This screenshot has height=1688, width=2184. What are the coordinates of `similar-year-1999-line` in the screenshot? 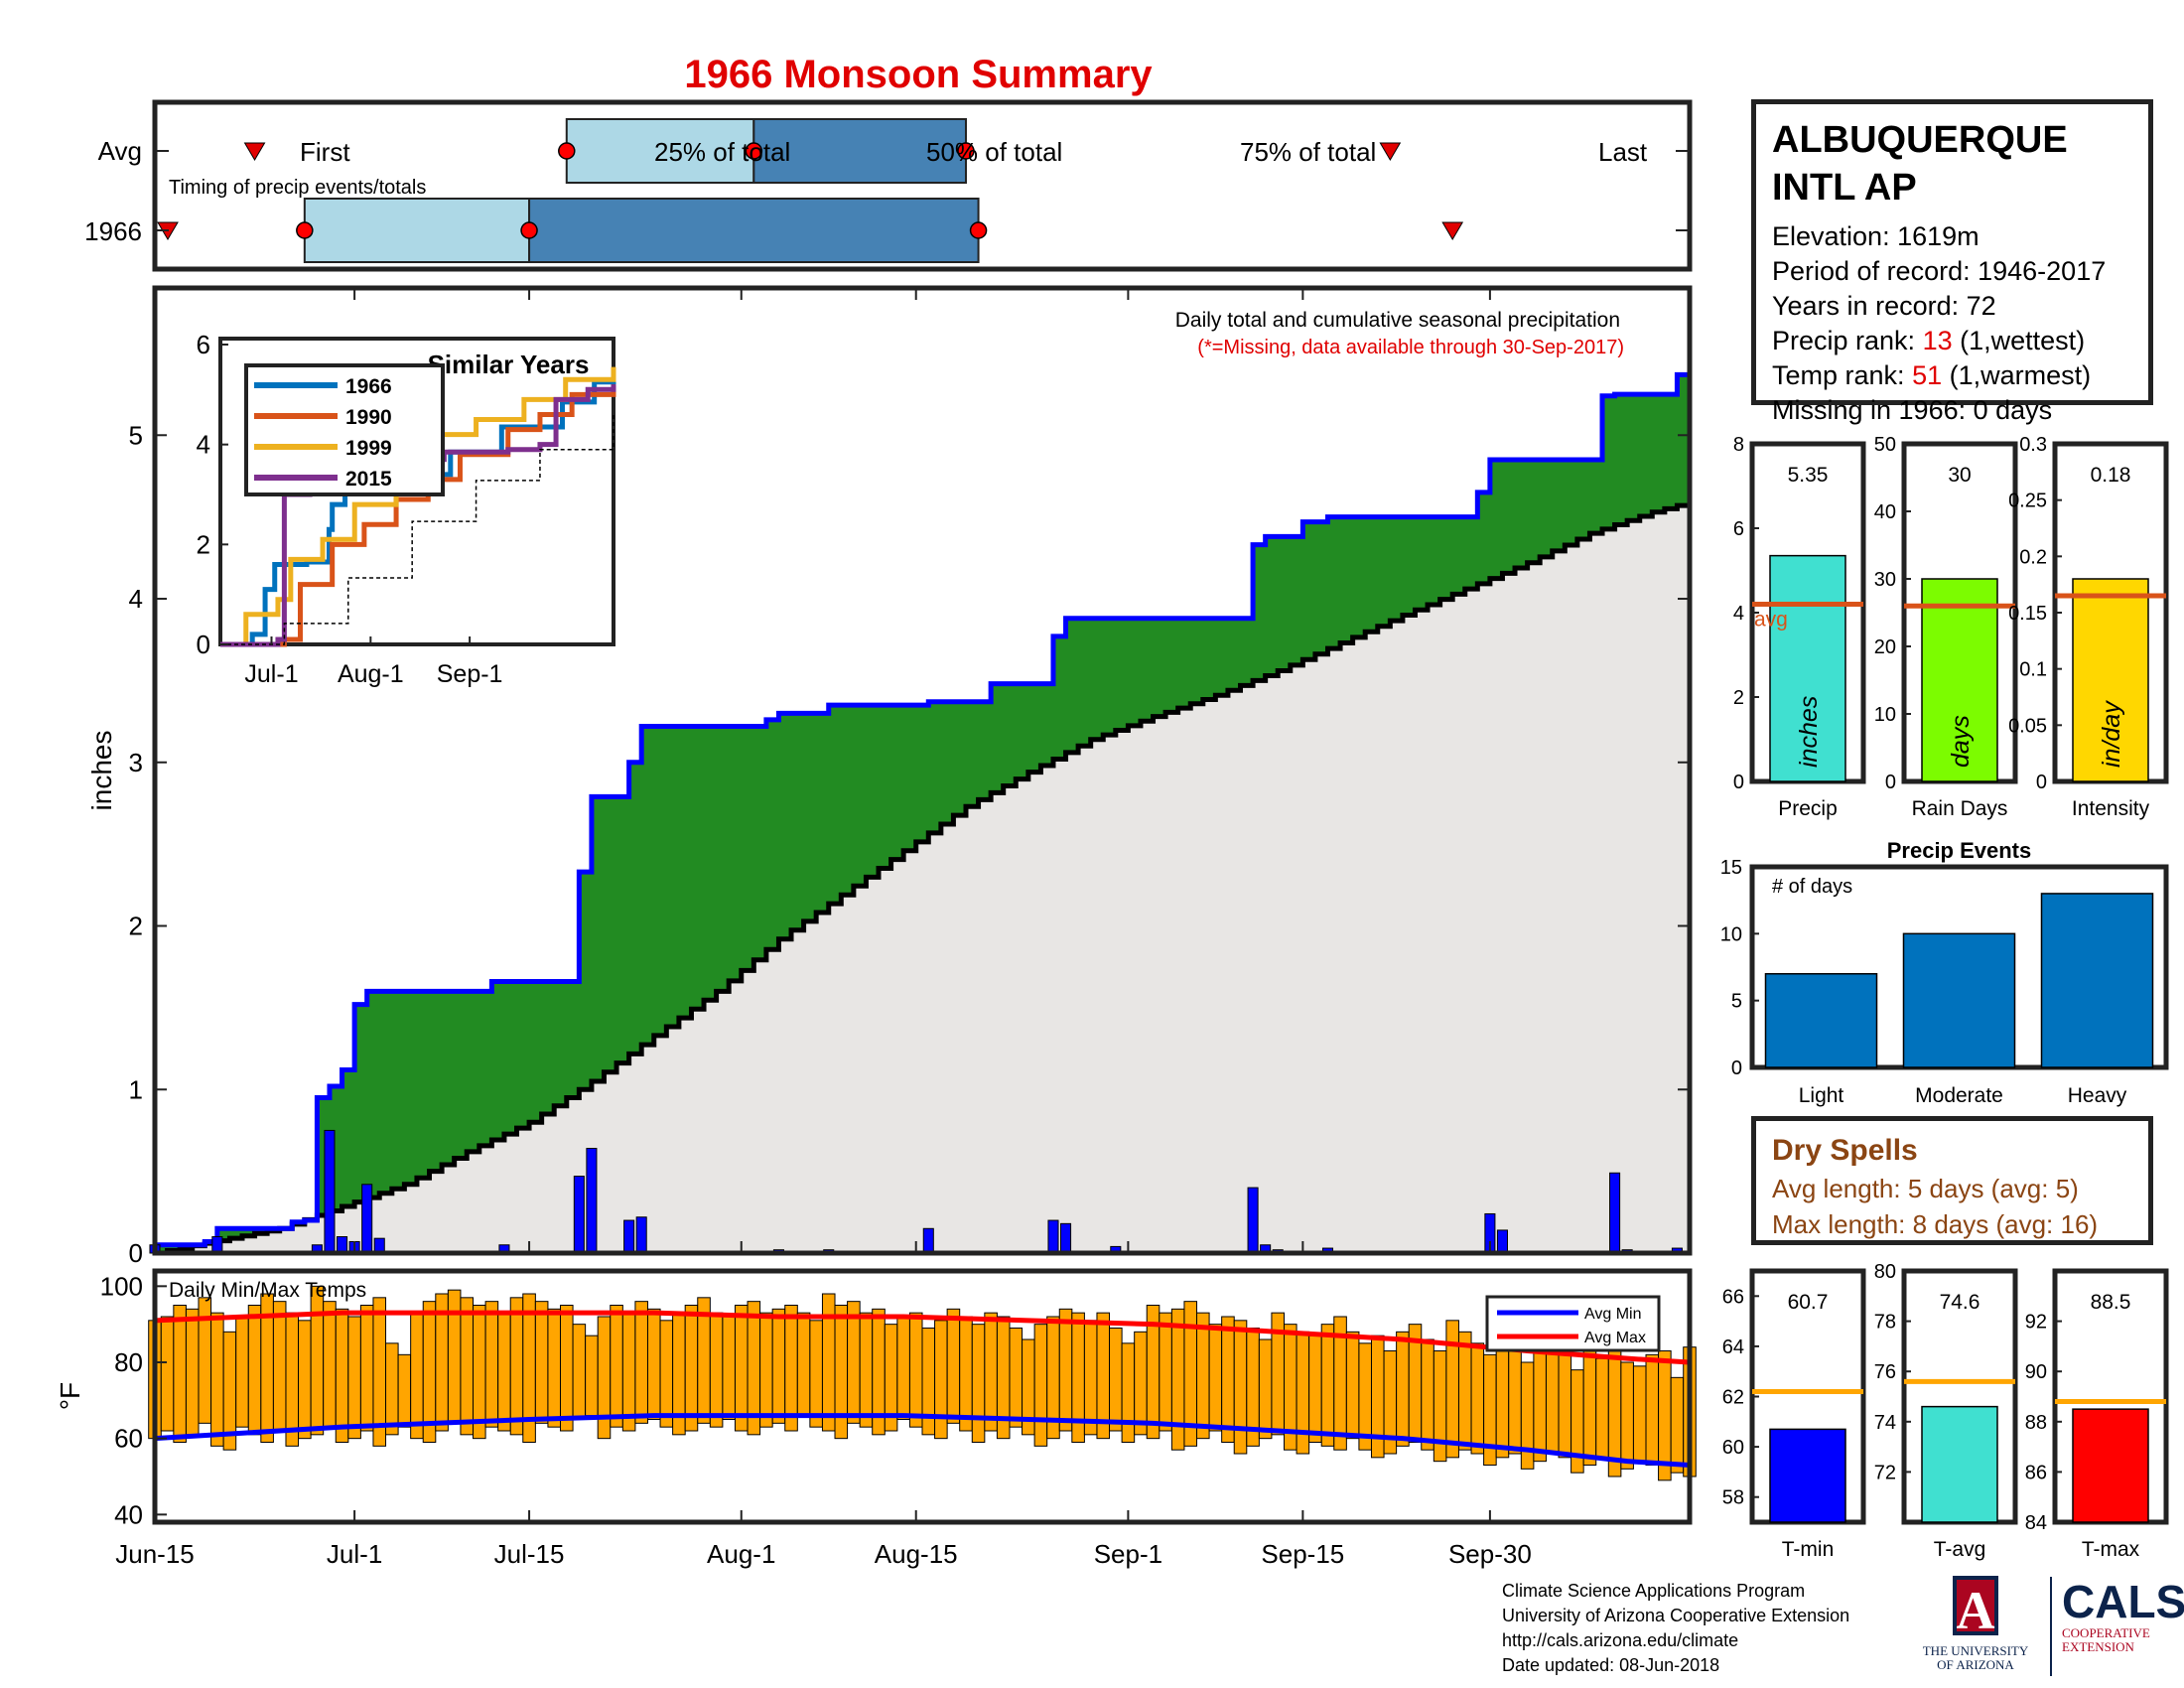 It's located at (418, 506).